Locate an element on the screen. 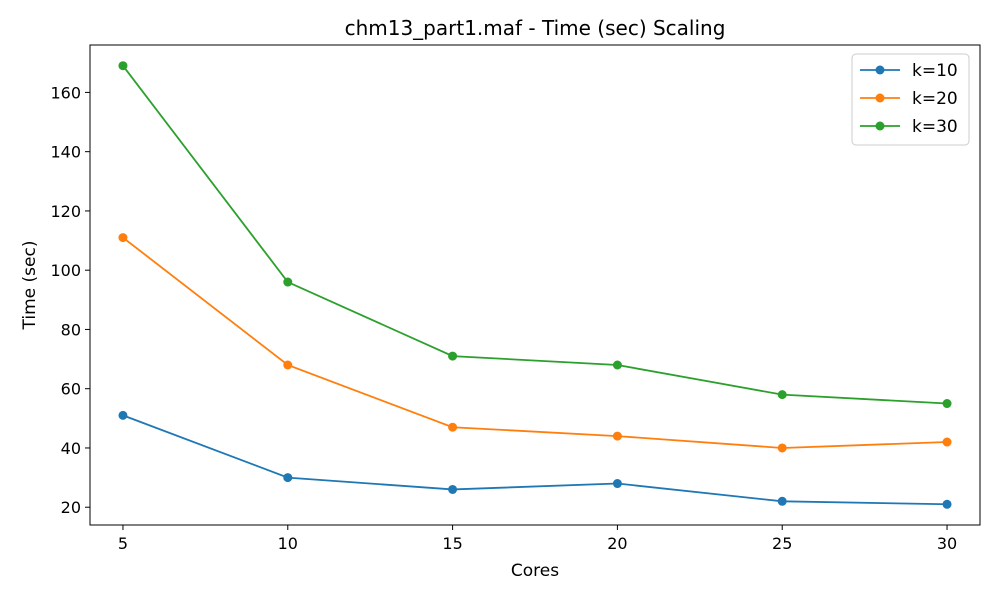 The width and height of the screenshot is (1000, 600). y-tick-label: 40 is located at coordinates (71, 448).